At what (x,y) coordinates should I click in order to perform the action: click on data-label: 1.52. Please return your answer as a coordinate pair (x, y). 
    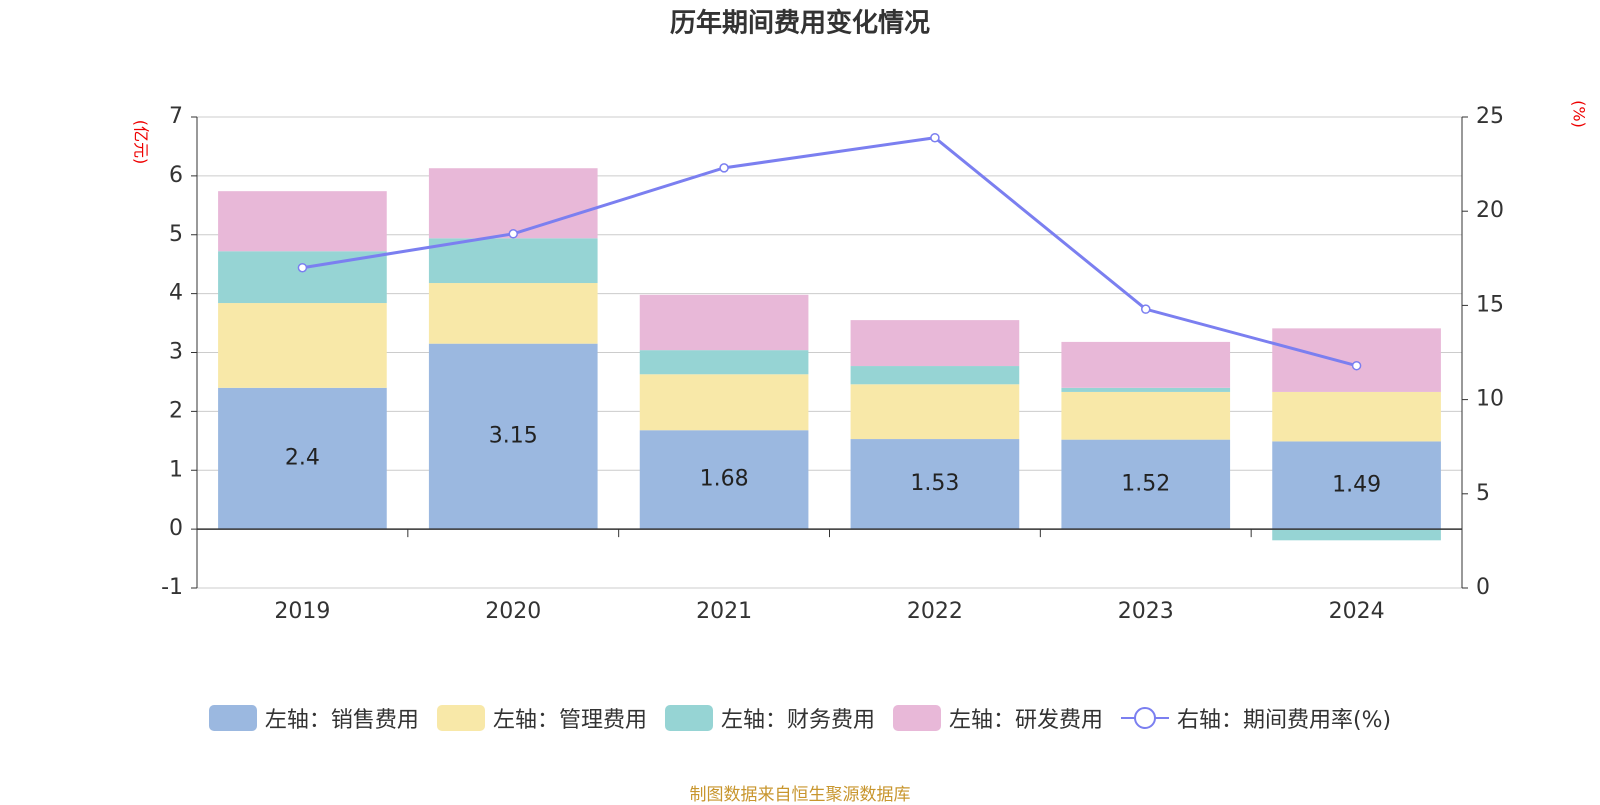
    Looking at the image, I should click on (1145, 483).